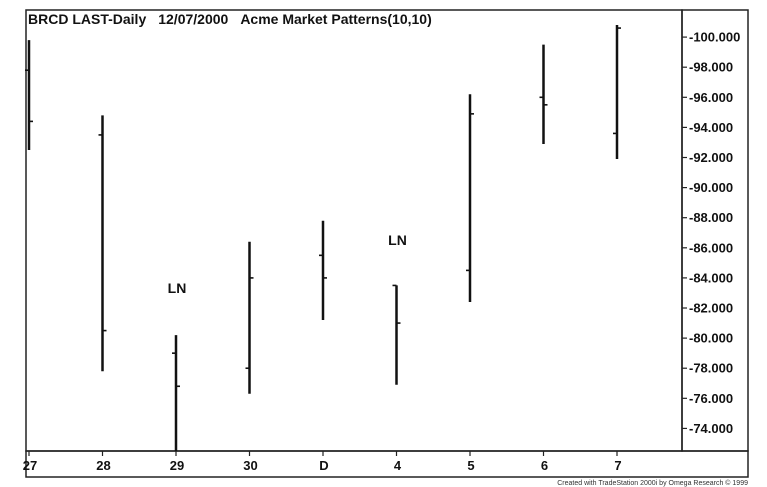  I want to click on y-tick-label: -86.000, so click(711, 247).